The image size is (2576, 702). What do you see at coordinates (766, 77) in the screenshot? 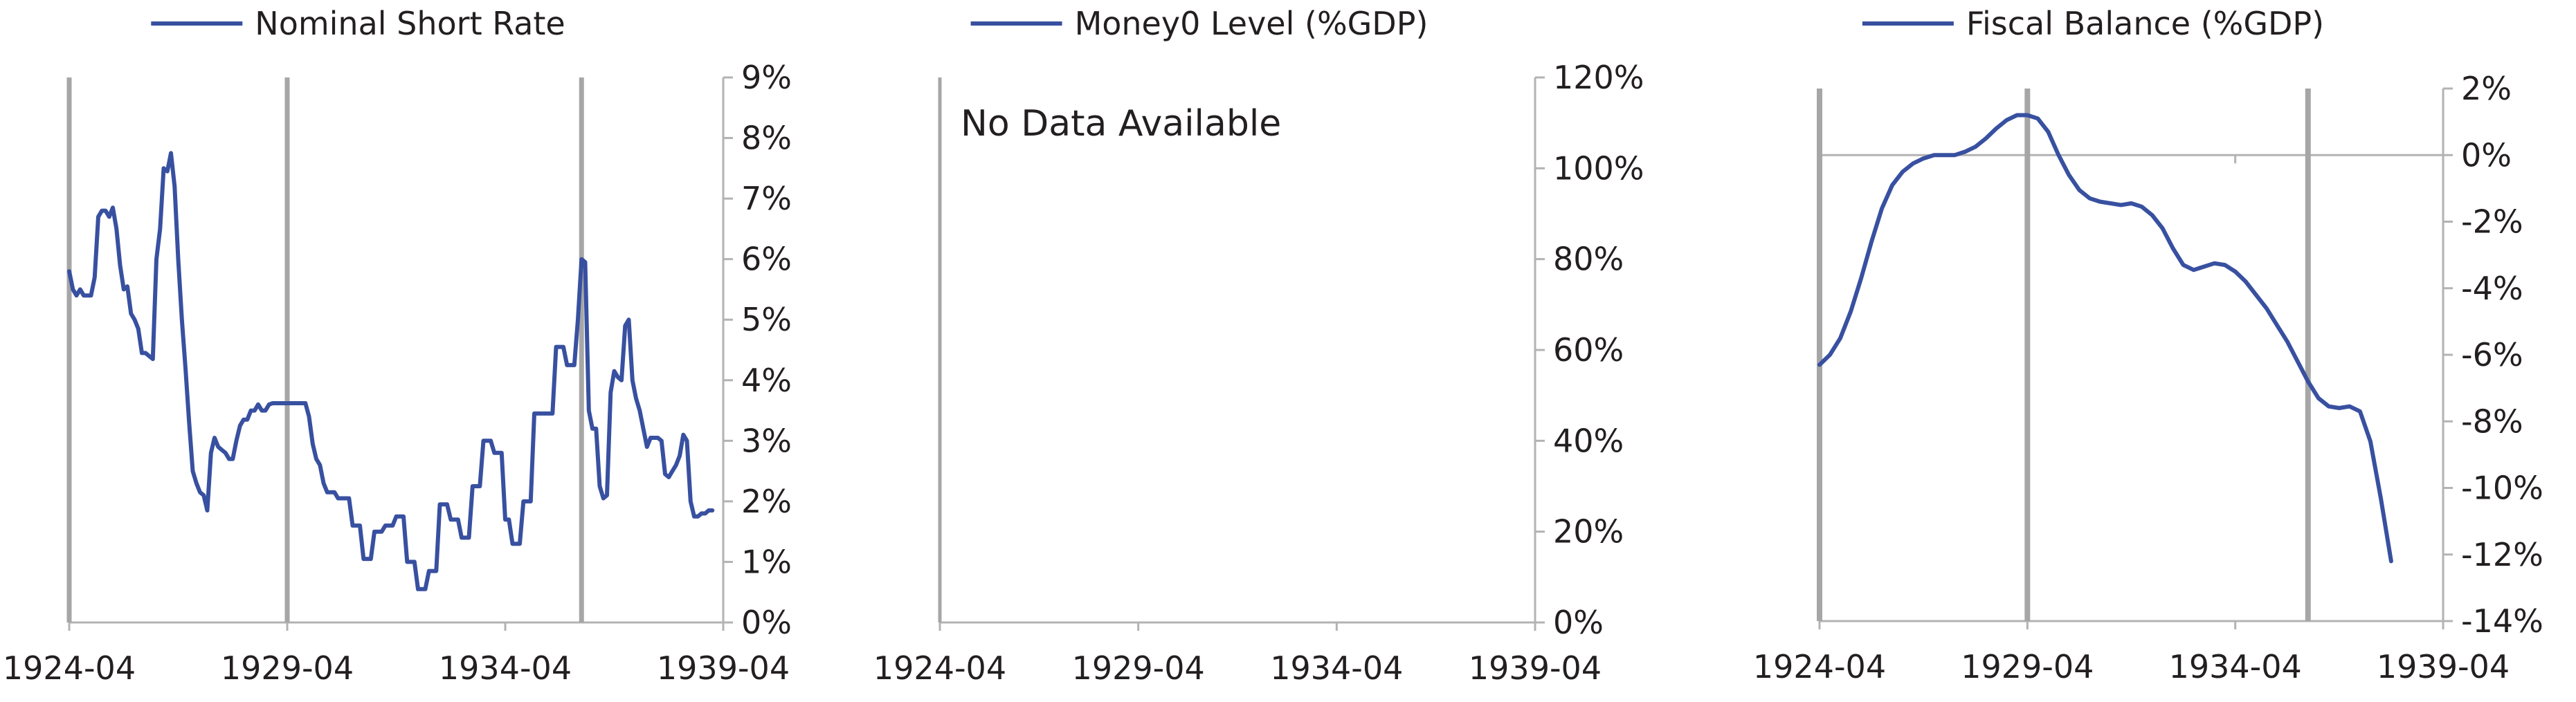
I see `y-tick-label: 9%` at bounding box center [766, 77].